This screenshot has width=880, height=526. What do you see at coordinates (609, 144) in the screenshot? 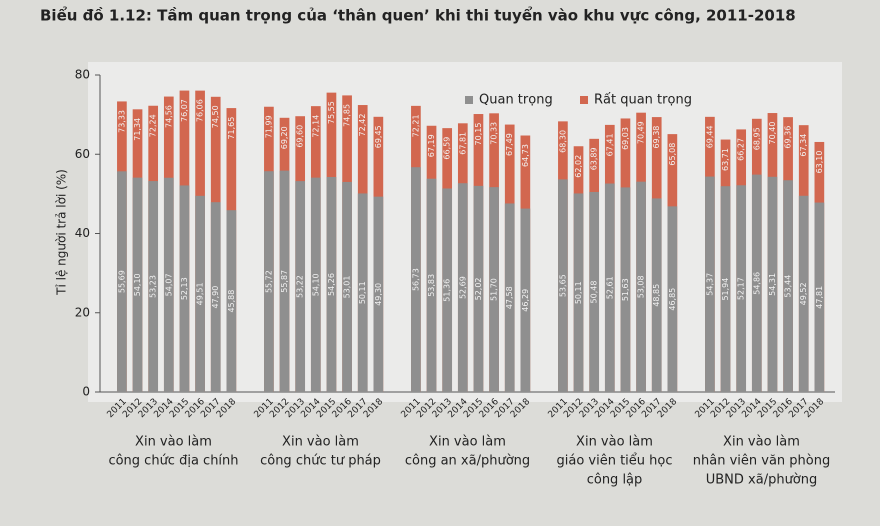
I see `value-label: 67,41` at bounding box center [609, 144].